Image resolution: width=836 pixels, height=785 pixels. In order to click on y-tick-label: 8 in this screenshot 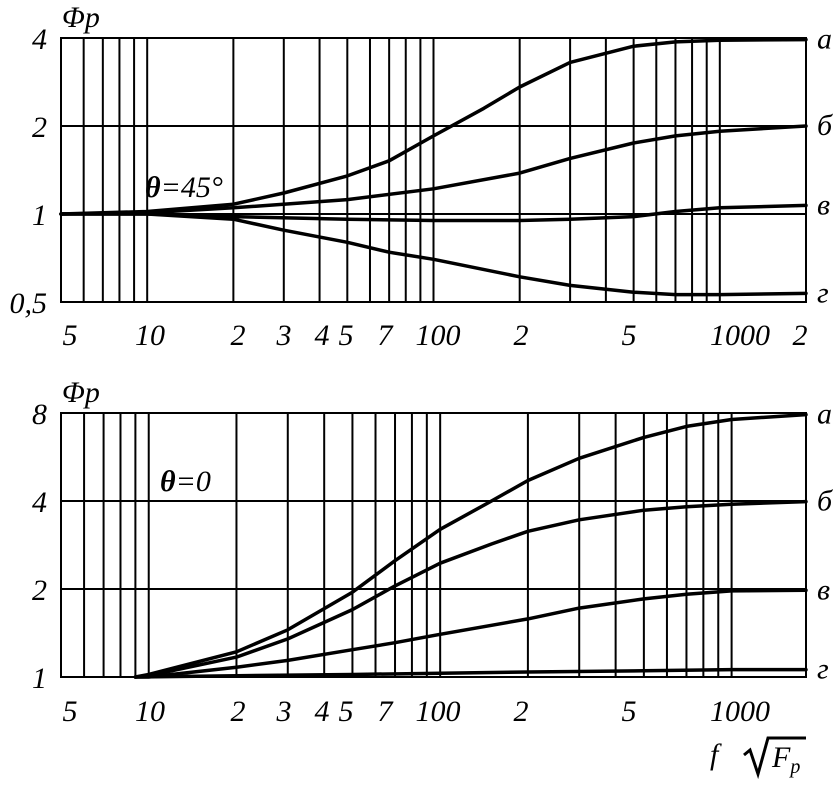, I will do `click(39, 414)`.